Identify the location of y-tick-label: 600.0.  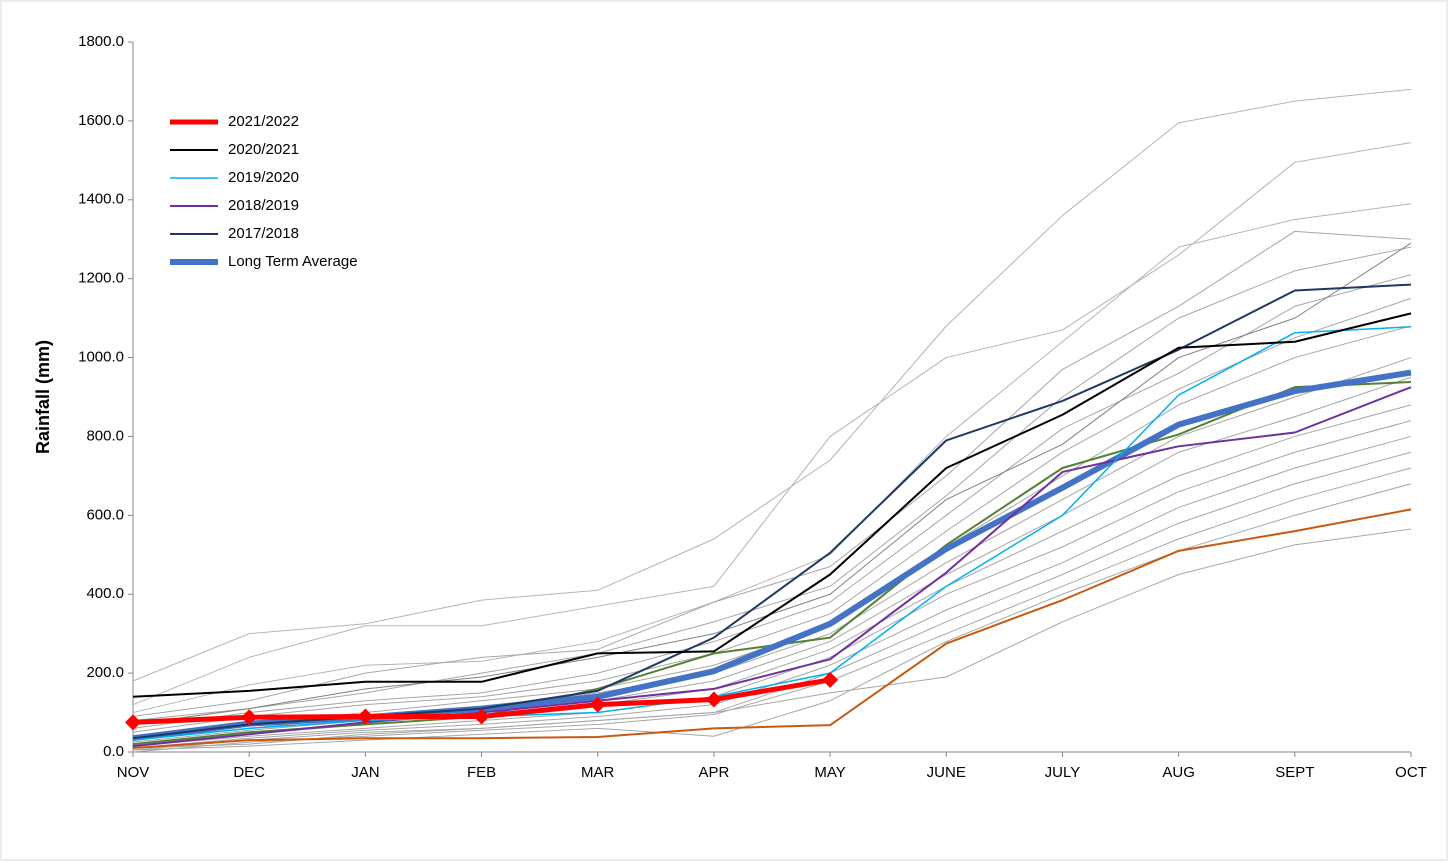
(105, 514).